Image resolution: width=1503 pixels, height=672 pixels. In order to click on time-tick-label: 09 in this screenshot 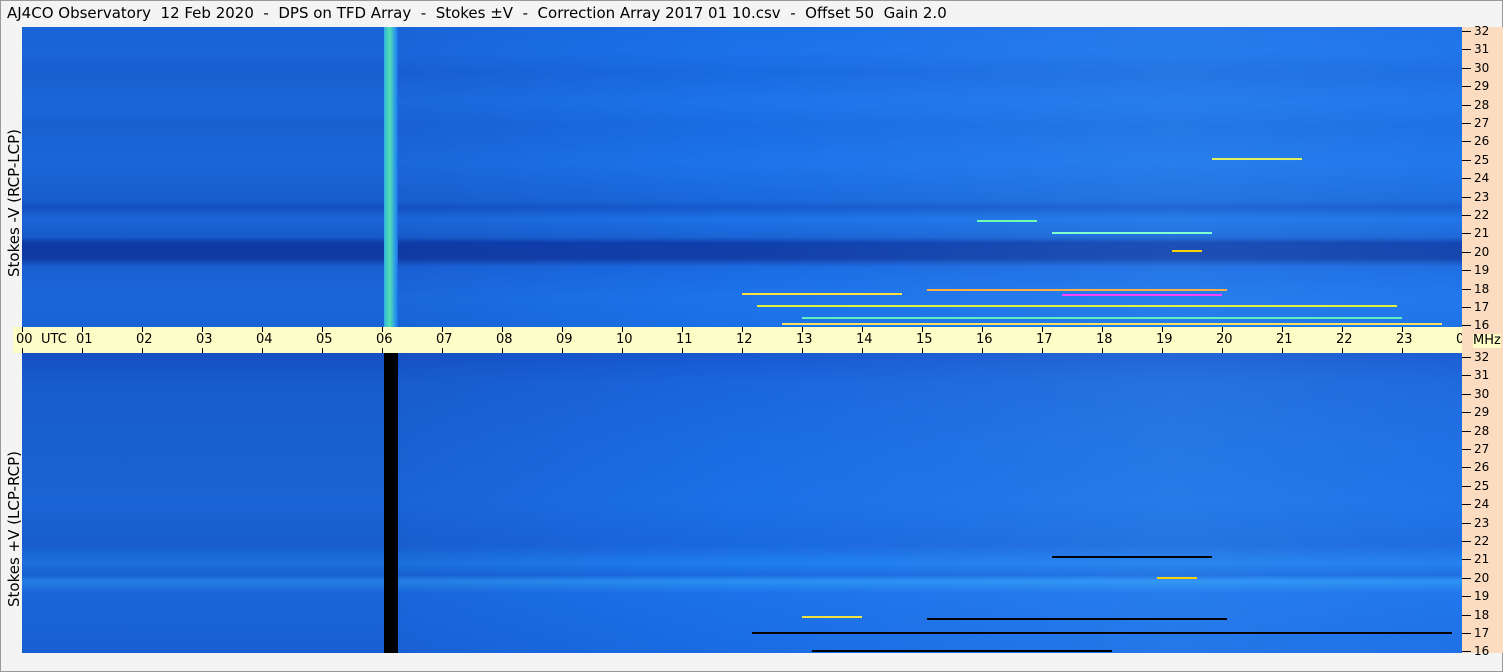, I will do `click(564, 339)`.